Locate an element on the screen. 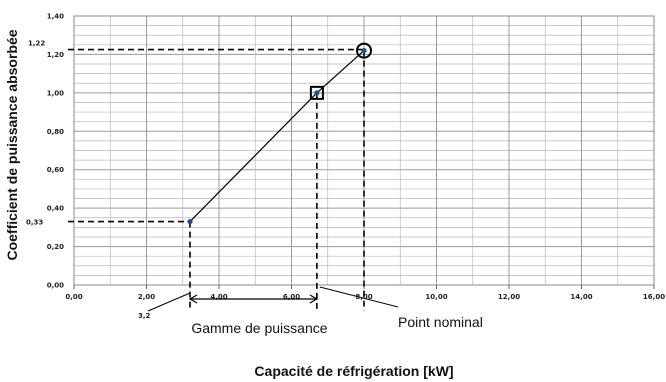  y-tick-label: 1,00 is located at coordinates (55, 93).